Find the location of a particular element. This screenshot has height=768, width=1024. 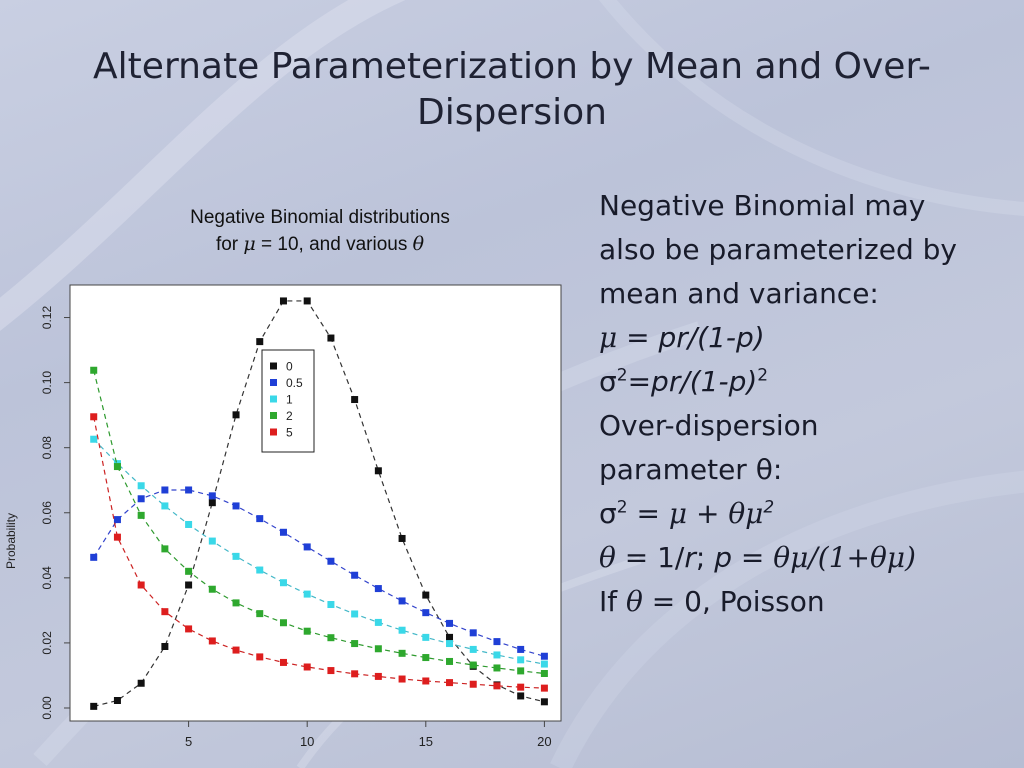

variance-expression: =pr/(1-p) is located at coordinates (692, 381).